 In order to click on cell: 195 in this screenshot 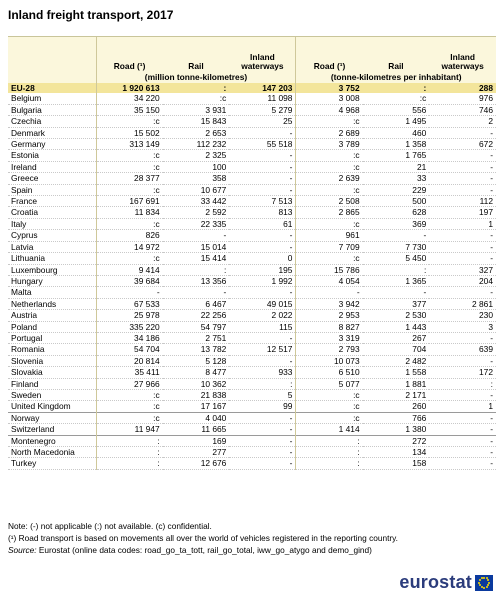, I will do `click(262, 270)`.